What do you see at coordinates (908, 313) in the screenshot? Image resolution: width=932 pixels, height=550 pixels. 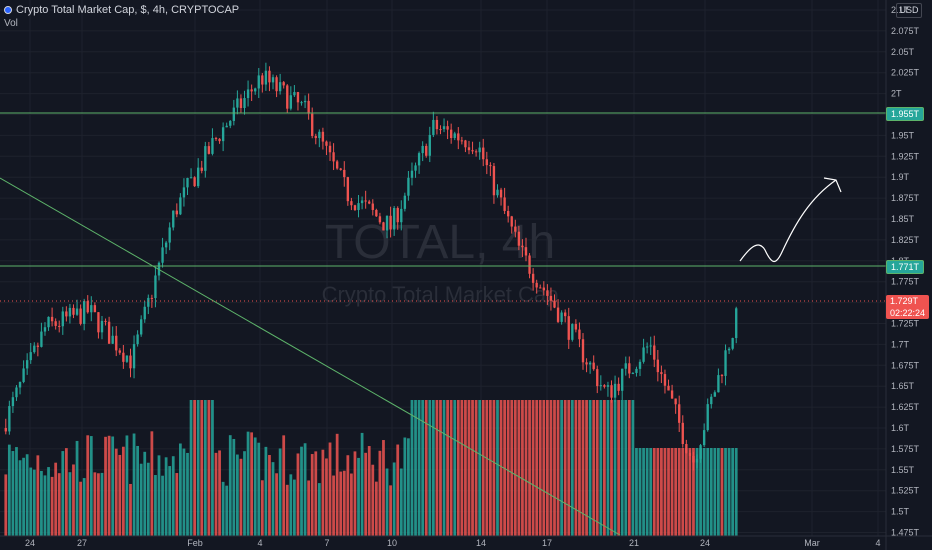 I see `bar-countdown: 02:22:24` at bounding box center [908, 313].